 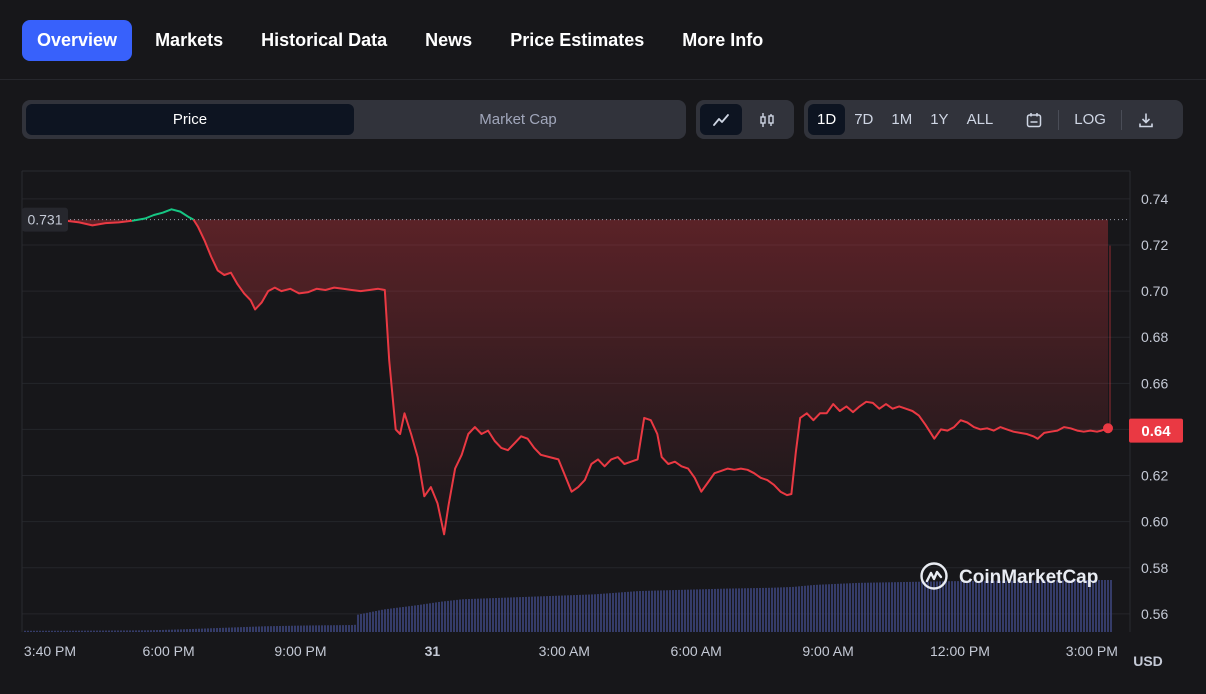 I want to click on log-scale-button: LOG, so click(x=1090, y=119).